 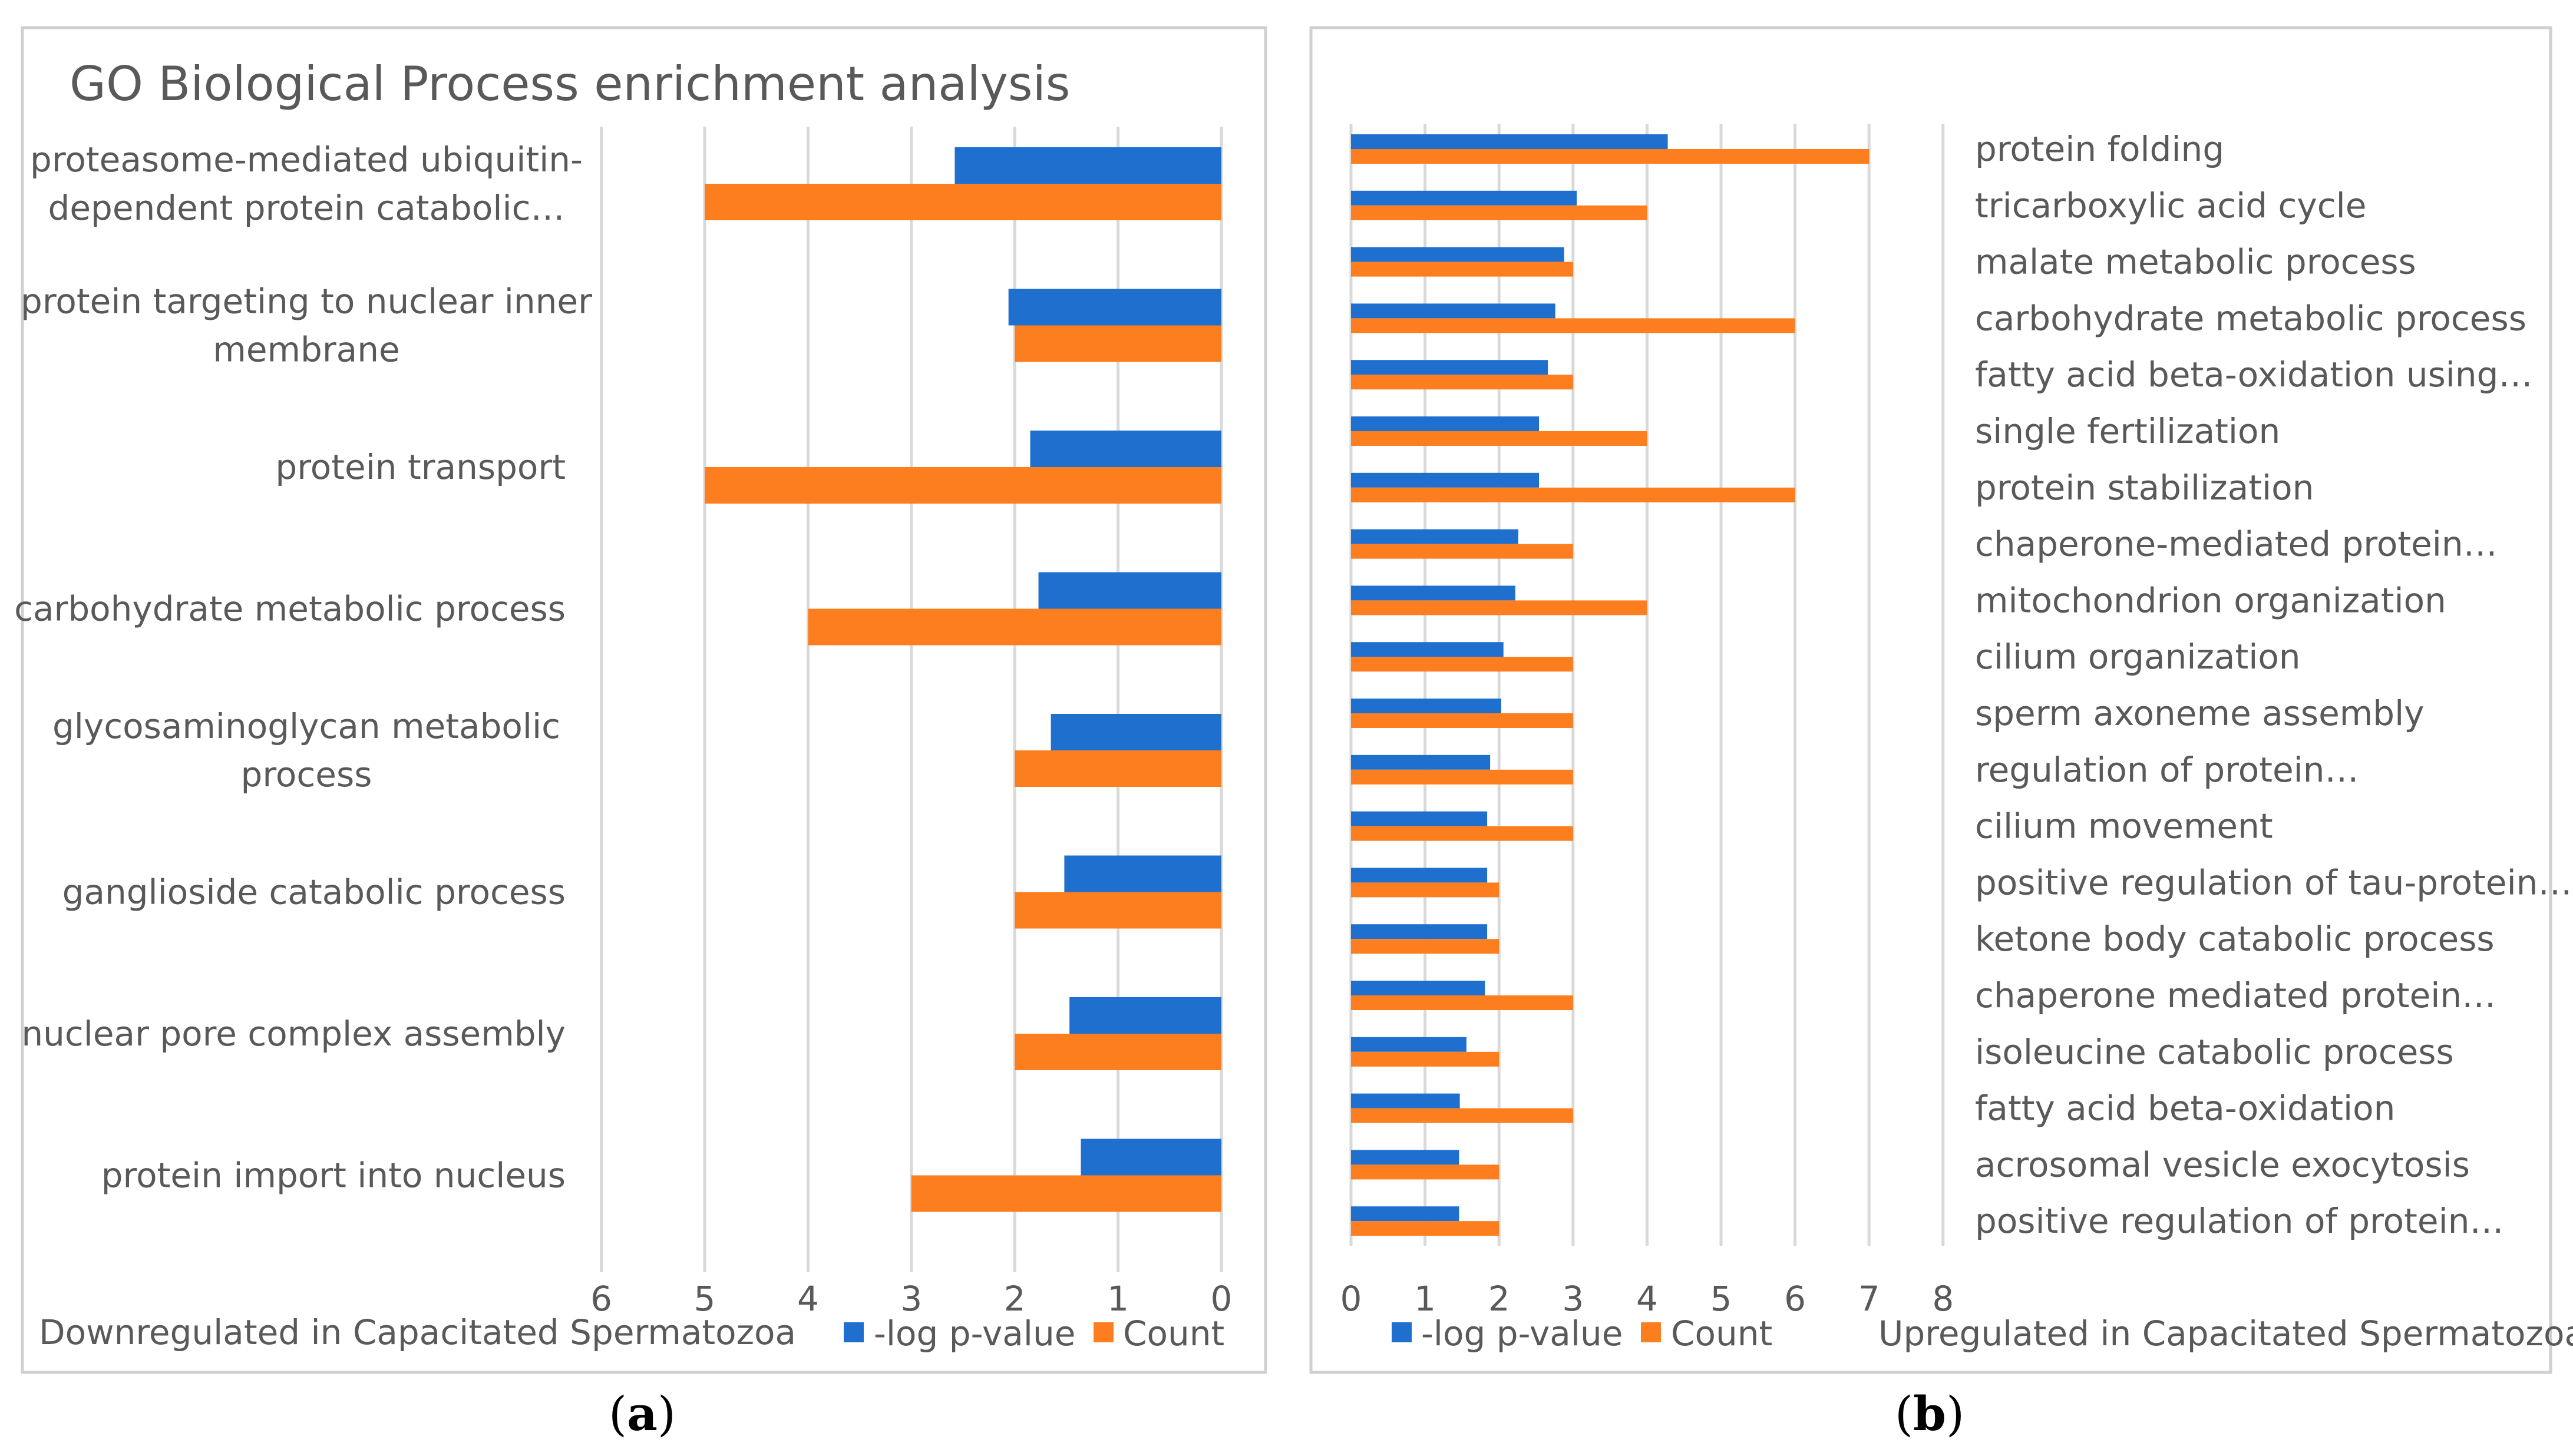 What do you see at coordinates (293, 1034) in the screenshot?
I see `panel-a-category-label: nuclear pore complex assembly` at bounding box center [293, 1034].